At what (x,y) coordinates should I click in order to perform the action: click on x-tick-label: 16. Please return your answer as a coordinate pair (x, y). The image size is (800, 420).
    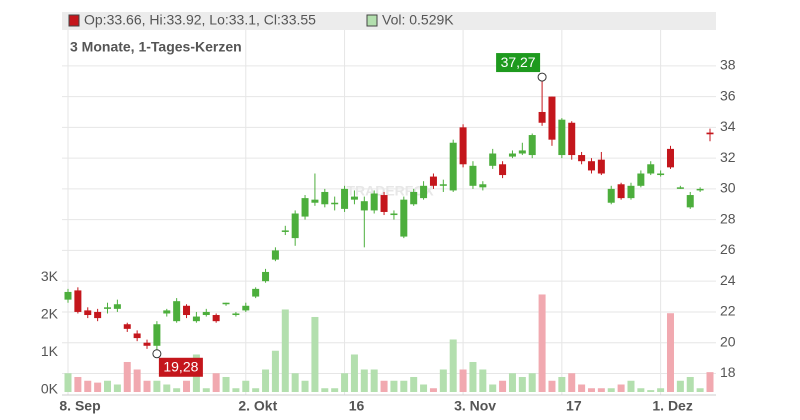
    Looking at the image, I should click on (357, 406).